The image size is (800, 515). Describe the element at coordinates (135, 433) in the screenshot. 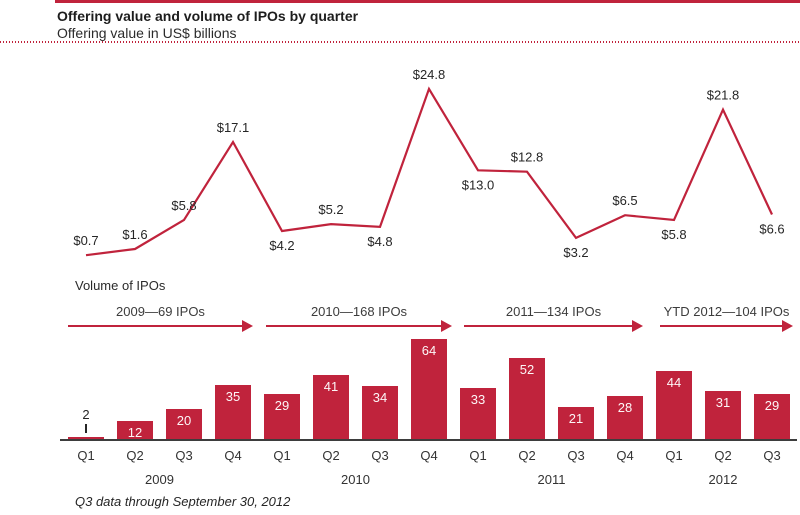

I see `bar-value-label: 12` at that location.